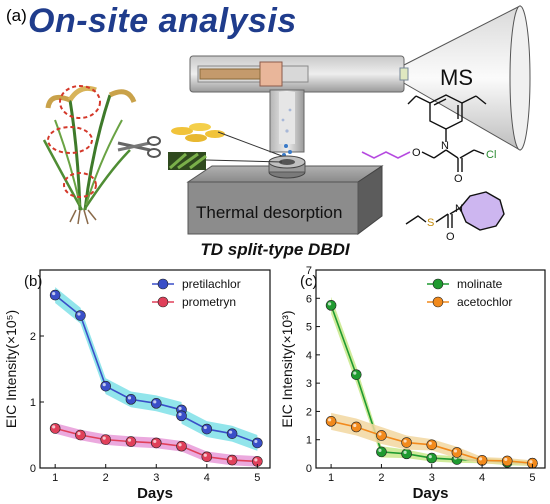 This screenshot has width=550, height=504. What do you see at coordinates (287, 368) in the screenshot?
I see `y-axis-label: EIC Intensity(×10³)` at bounding box center [287, 368].